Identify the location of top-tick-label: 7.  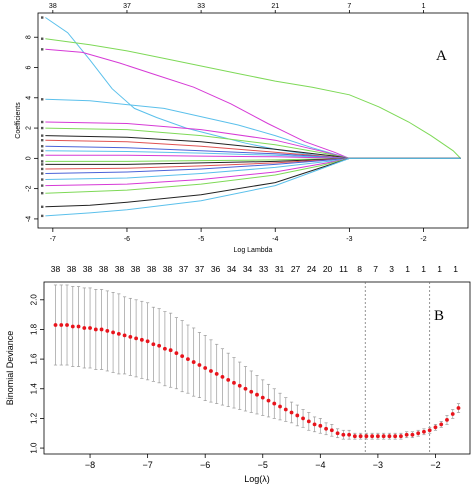
(349, 6).